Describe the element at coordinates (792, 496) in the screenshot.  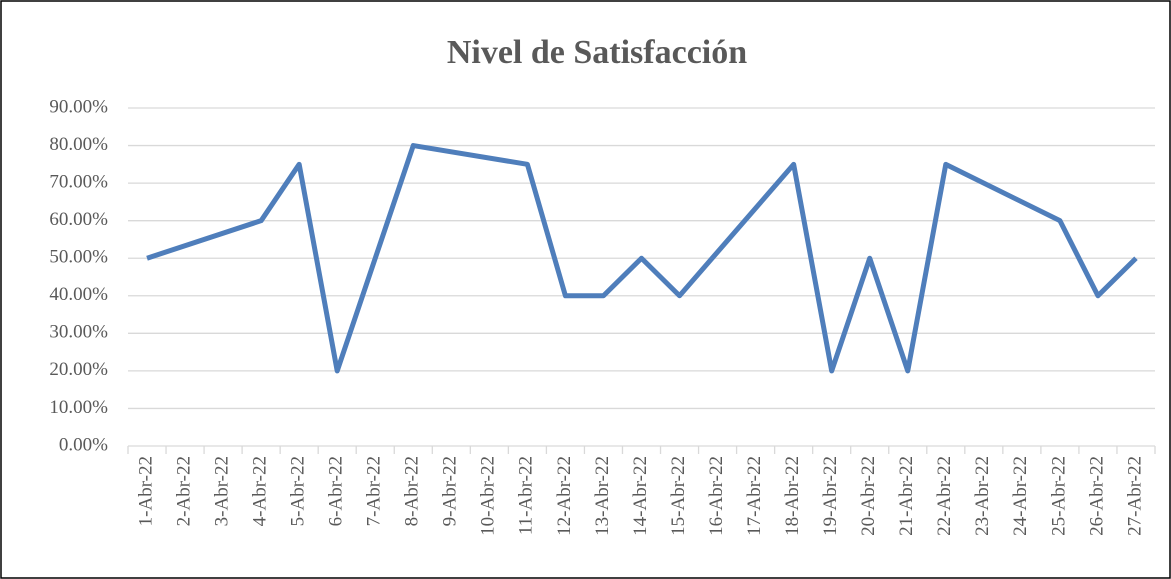
I see `x-tick-label: 18-Abr-22` at that location.